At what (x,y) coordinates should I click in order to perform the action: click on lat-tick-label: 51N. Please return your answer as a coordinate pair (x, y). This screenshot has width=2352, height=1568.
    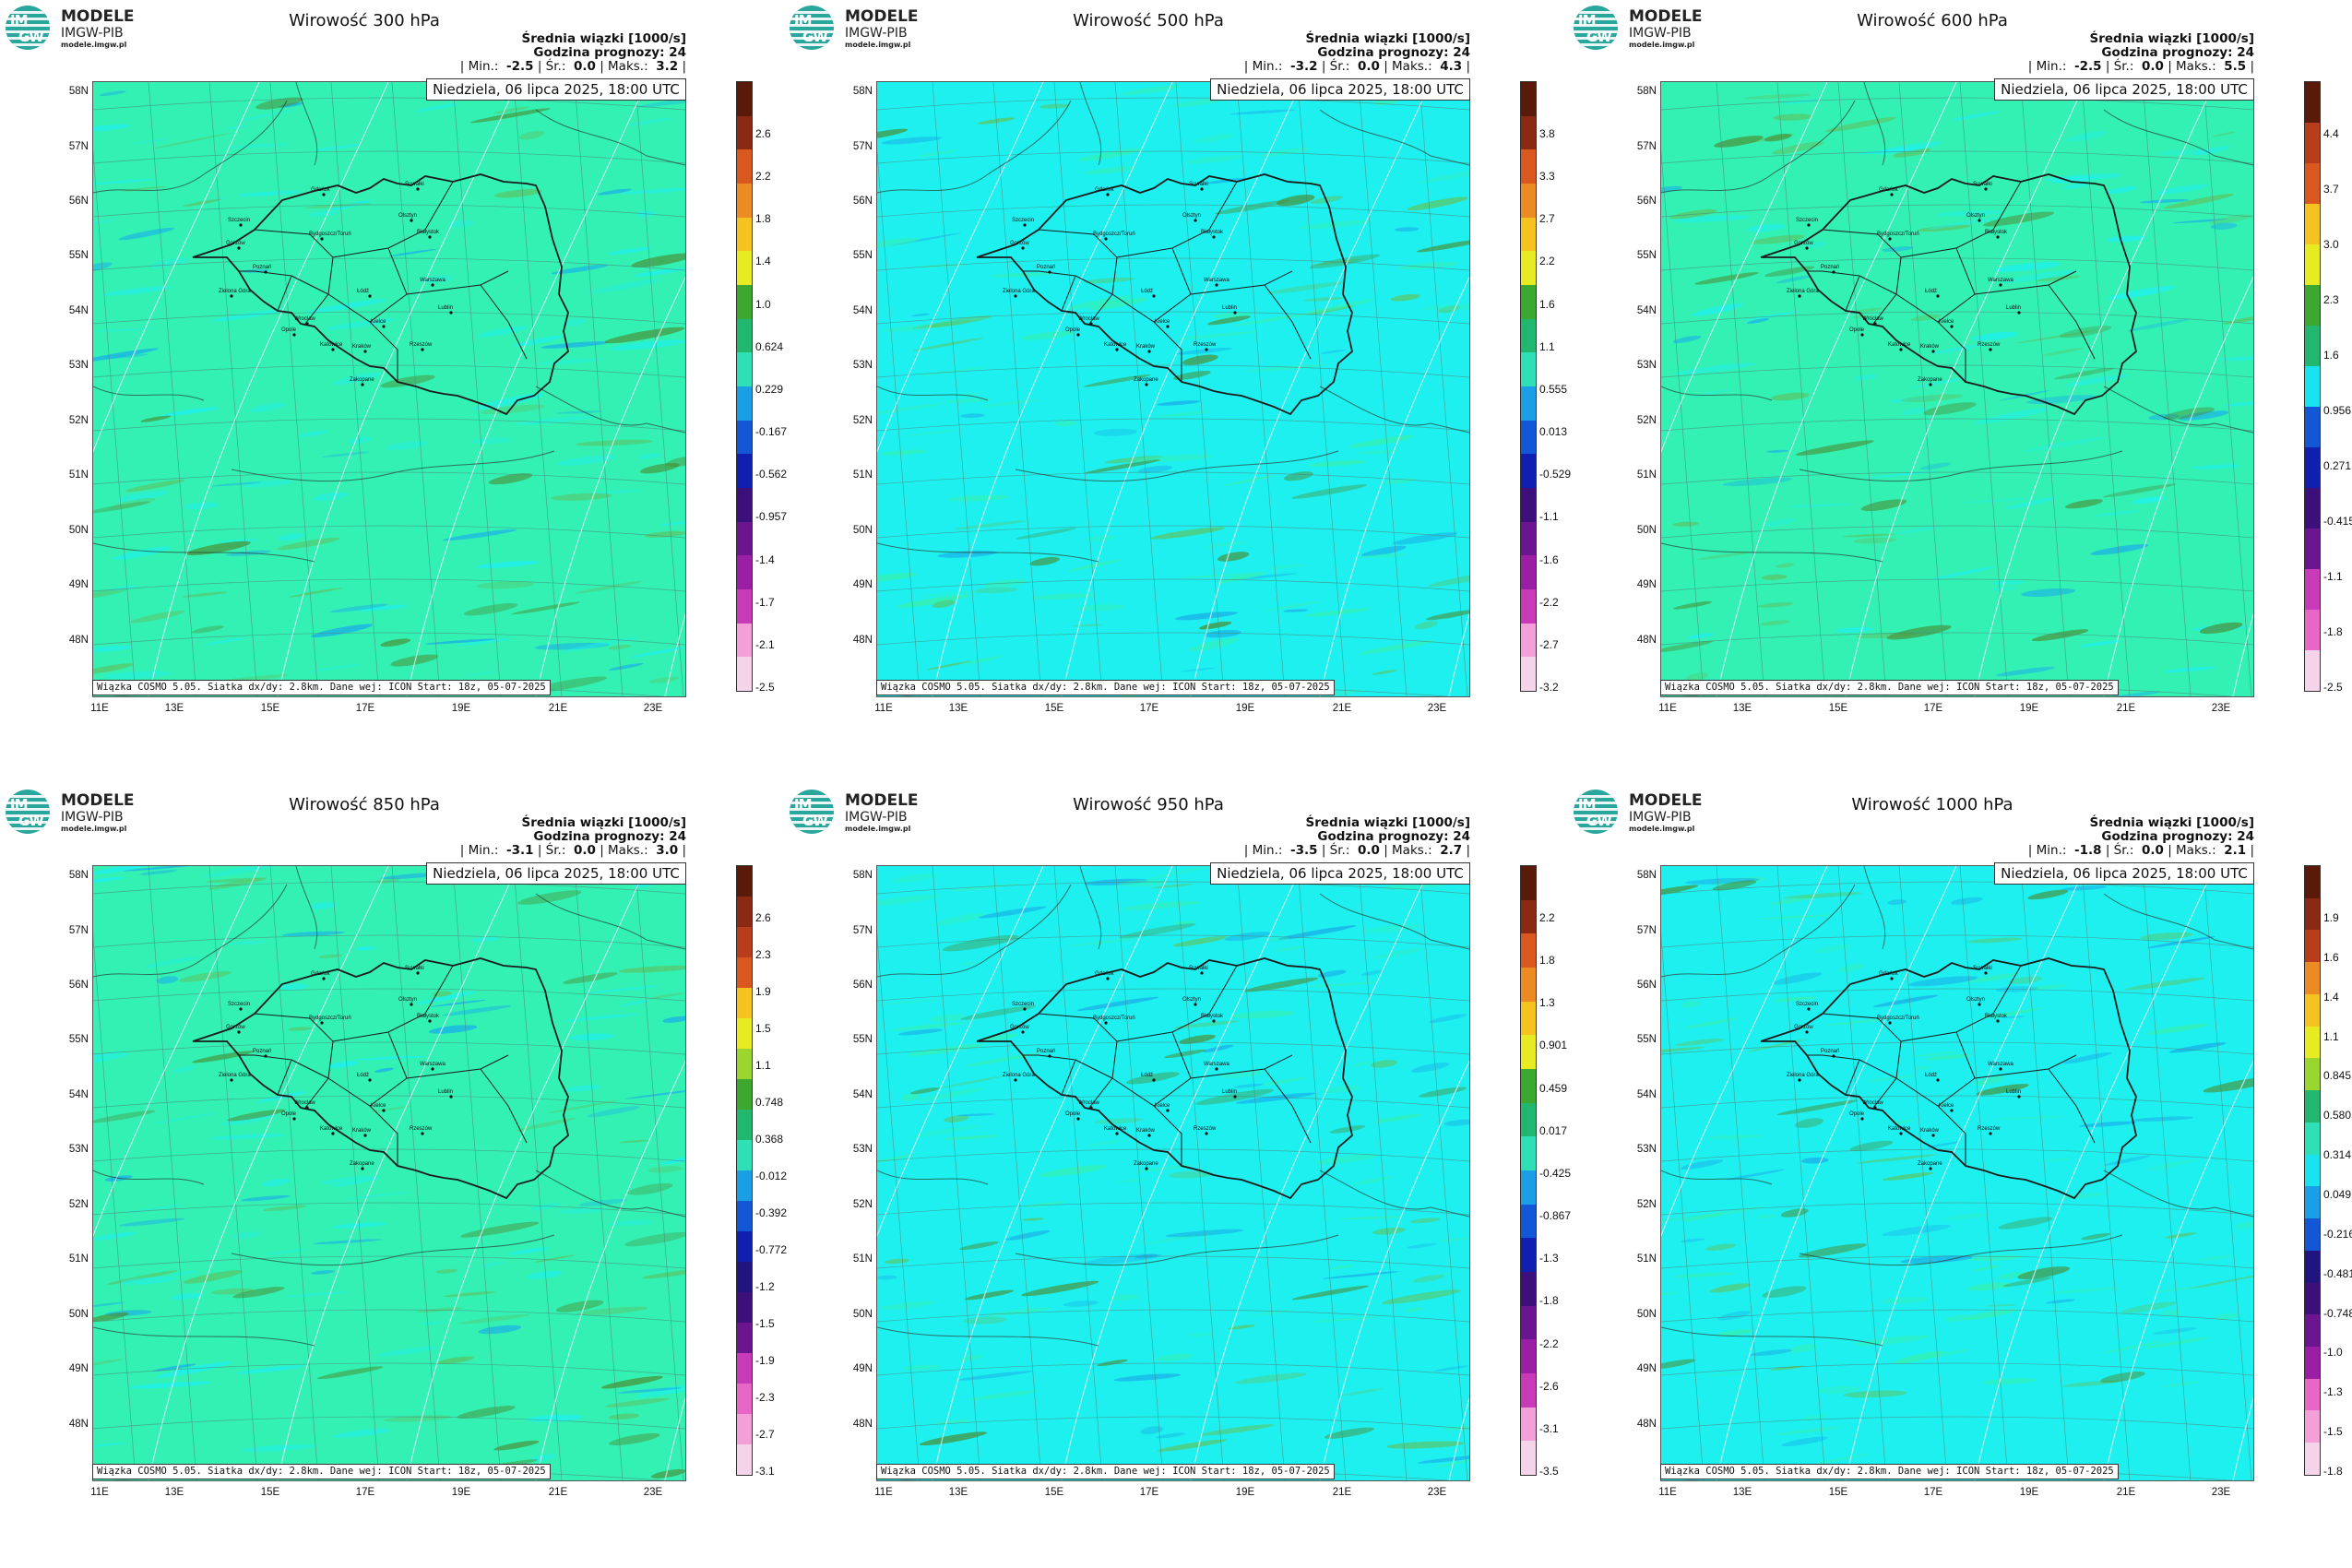
    Looking at the image, I should click on (78, 1259).